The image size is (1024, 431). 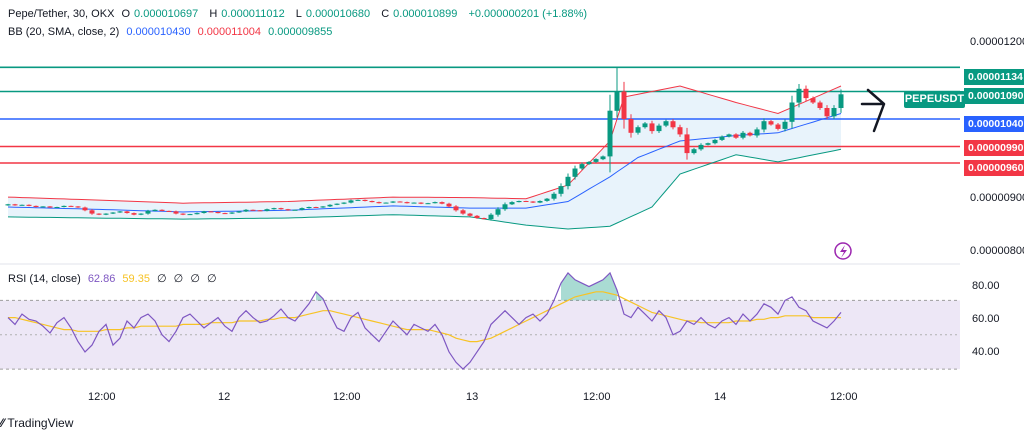 I want to click on time-label-2: 12, so click(x=224, y=397).